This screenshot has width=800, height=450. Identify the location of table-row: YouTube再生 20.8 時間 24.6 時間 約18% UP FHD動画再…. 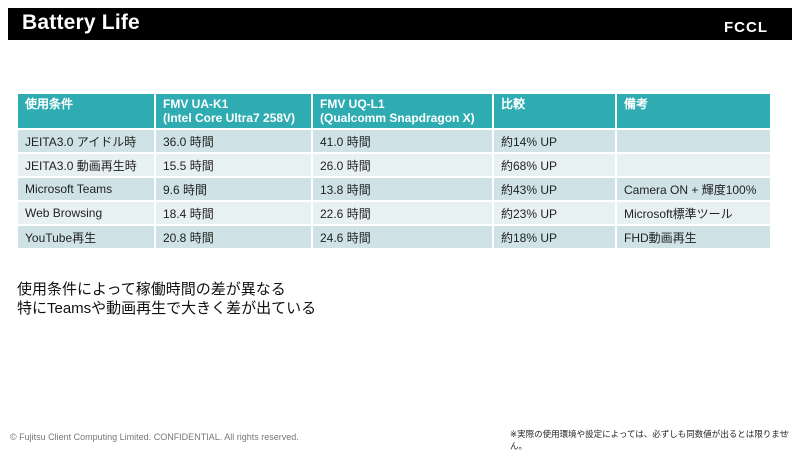
(394, 237).